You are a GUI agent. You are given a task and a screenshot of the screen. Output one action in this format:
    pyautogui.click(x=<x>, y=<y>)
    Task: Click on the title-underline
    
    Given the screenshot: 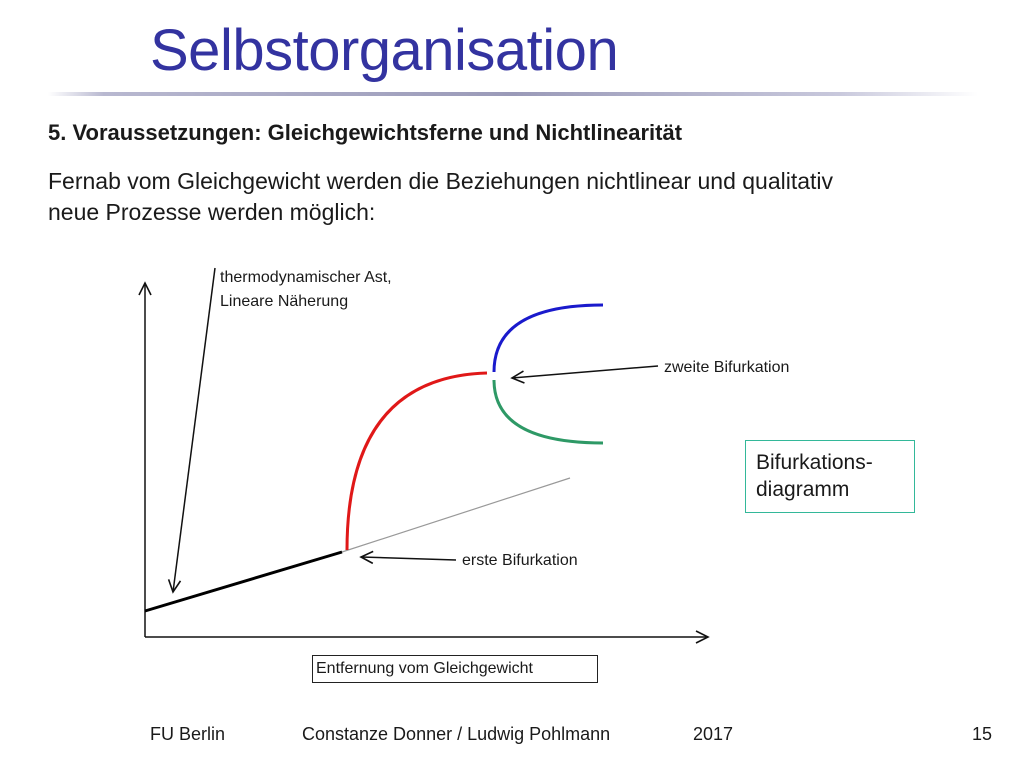 What is the action you would take?
    pyautogui.click(x=513, y=94)
    